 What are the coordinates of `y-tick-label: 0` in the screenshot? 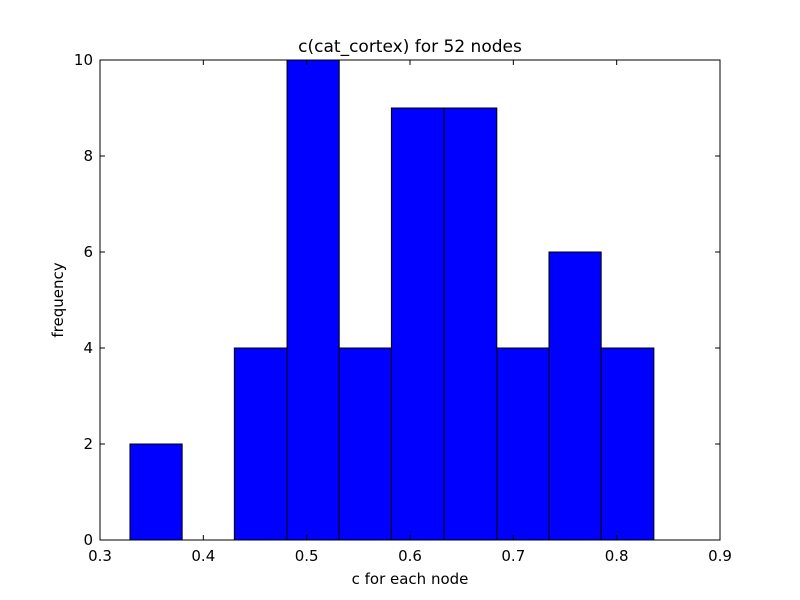 It's located at (88, 540).